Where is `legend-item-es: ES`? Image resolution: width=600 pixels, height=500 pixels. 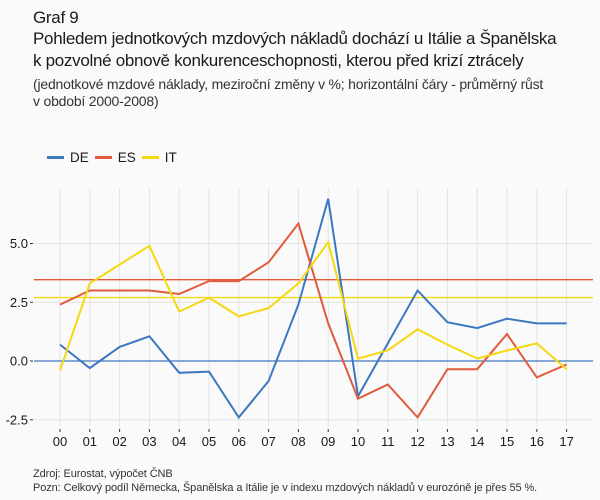 legend-item-es: ES is located at coordinates (115, 157).